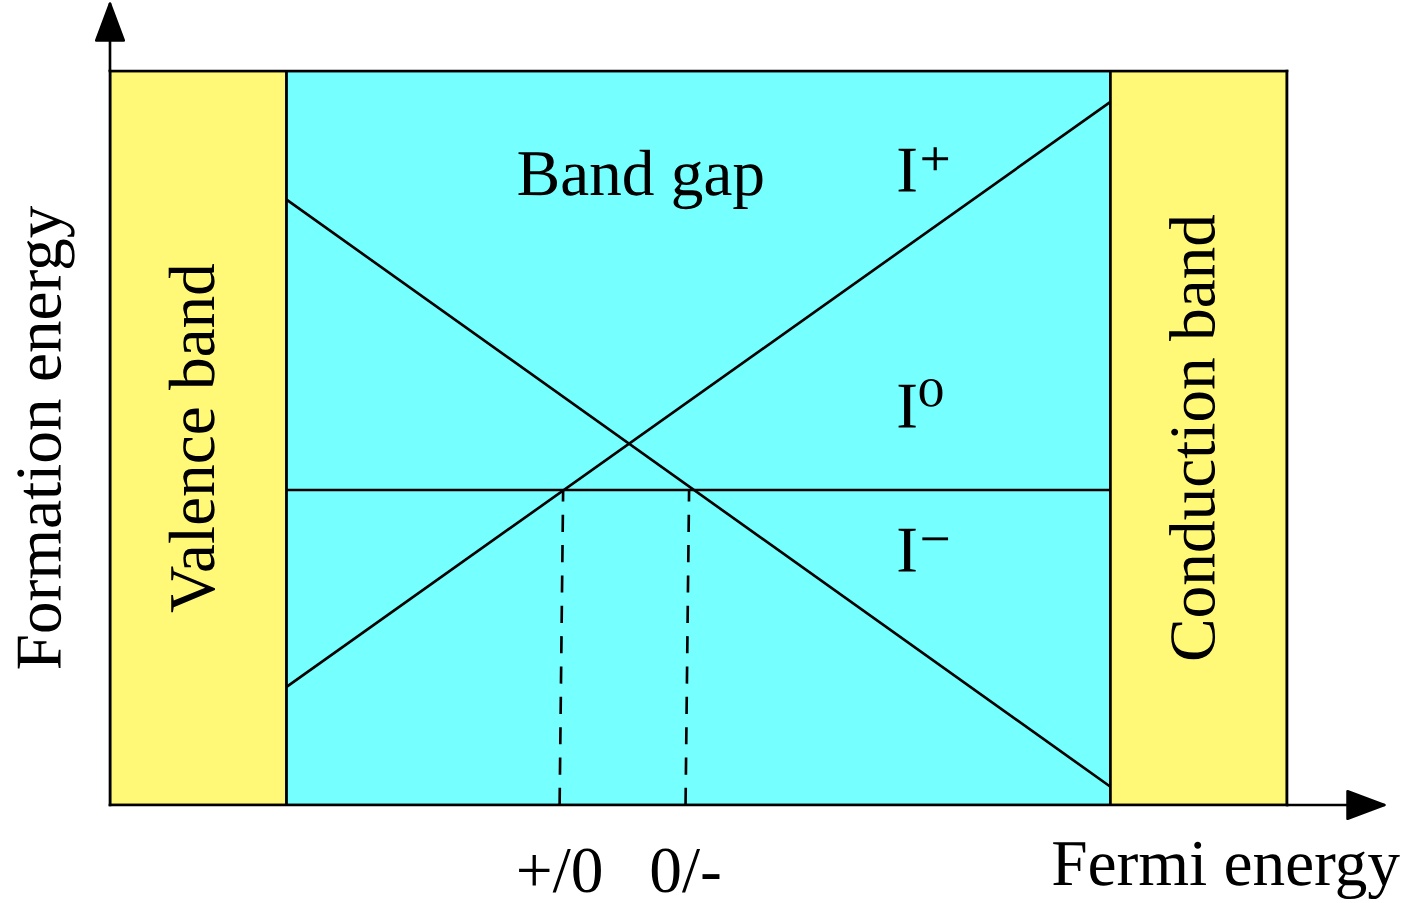 Image resolution: width=1407 pixels, height=903 pixels. I want to click on x-tick-label: +/0, so click(560, 870).